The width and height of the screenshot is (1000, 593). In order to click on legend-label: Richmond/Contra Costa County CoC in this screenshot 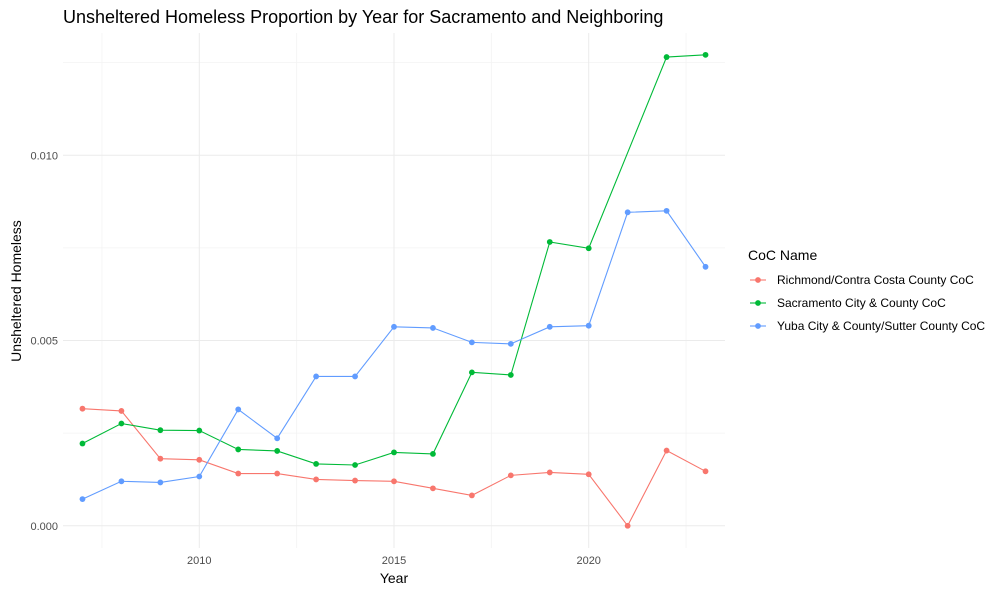, I will do `click(875, 280)`.